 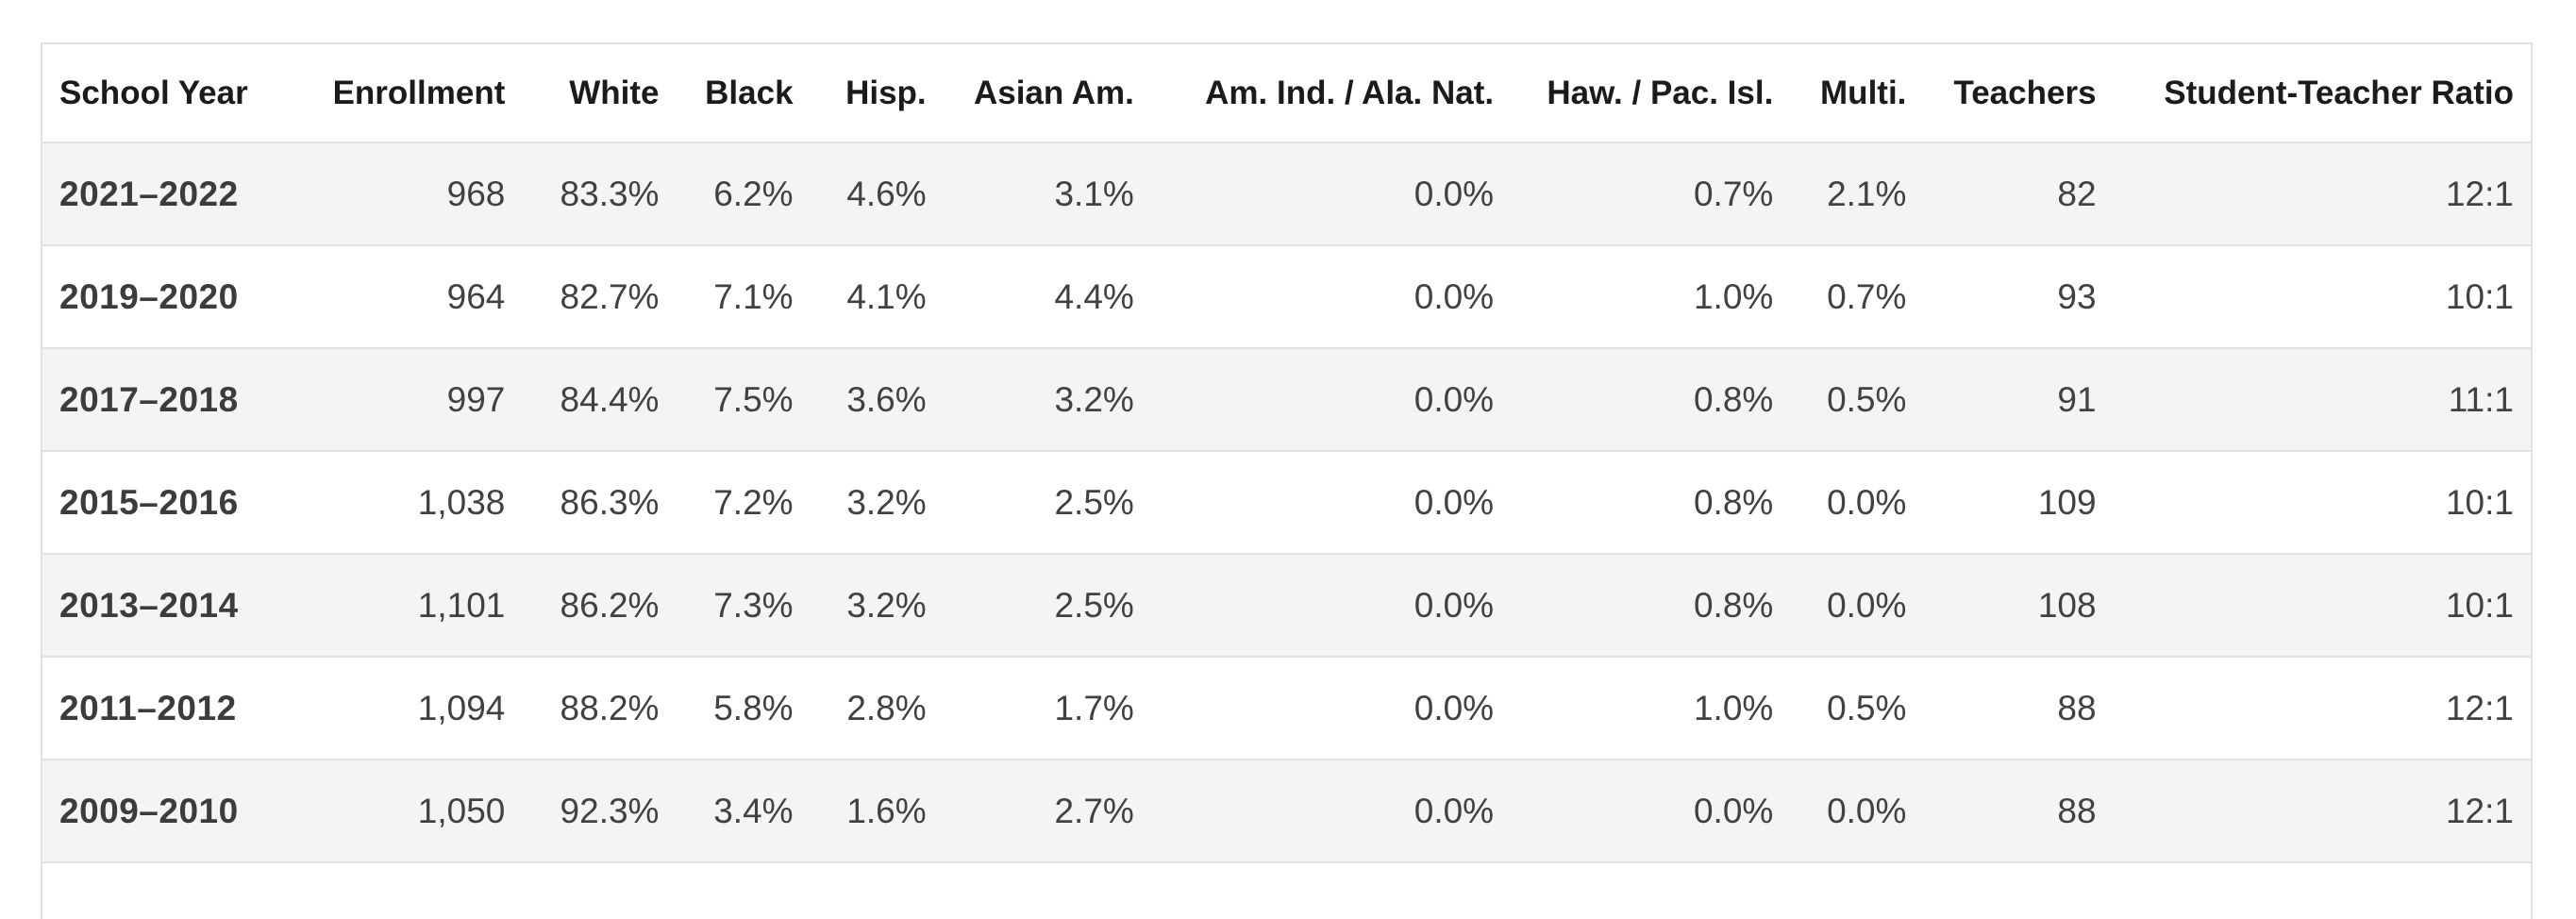 I want to click on cell-teachers: 93, so click(x=2018, y=296).